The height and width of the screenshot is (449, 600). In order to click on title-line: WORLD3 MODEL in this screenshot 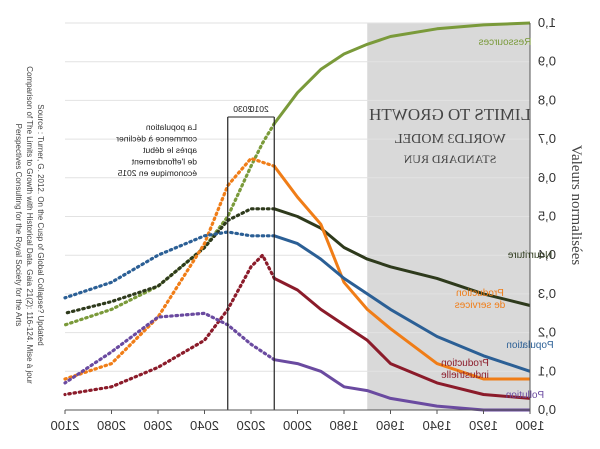, I will do `click(450, 139)`.